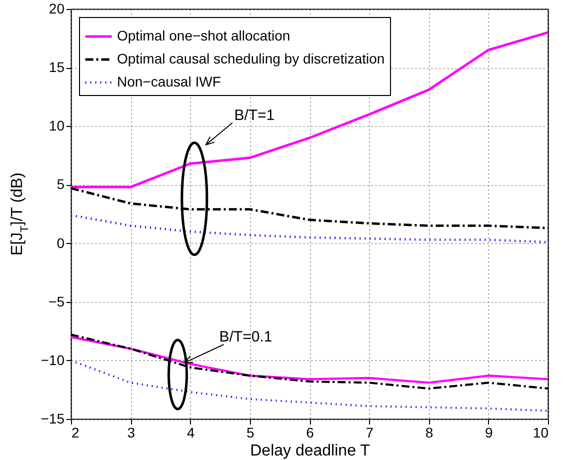 The height and width of the screenshot is (460, 566). Describe the element at coordinates (56, 67) in the screenshot. I see `y-tick-label: 15` at that location.